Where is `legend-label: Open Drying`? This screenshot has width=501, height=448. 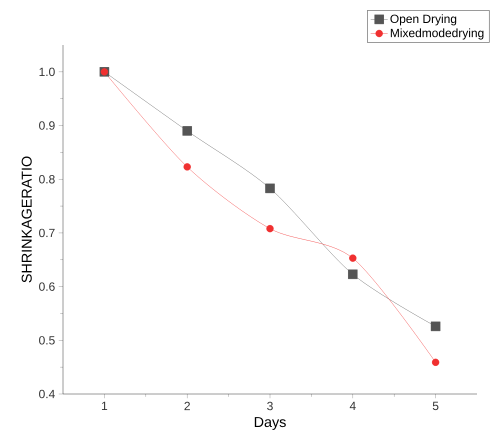
legend-label: Open Drying is located at coordinates (423, 20).